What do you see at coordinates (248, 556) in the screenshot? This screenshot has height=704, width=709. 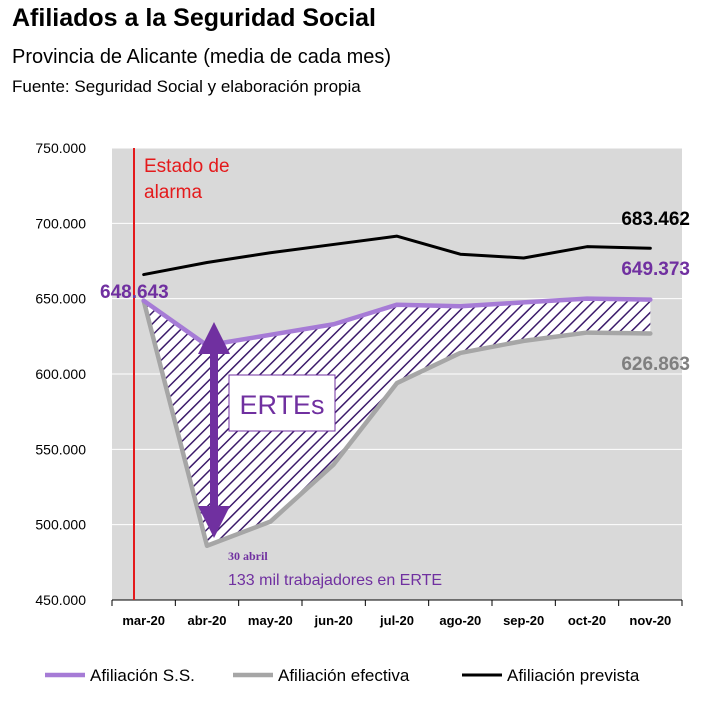 I see `date-note: 30 abril` at bounding box center [248, 556].